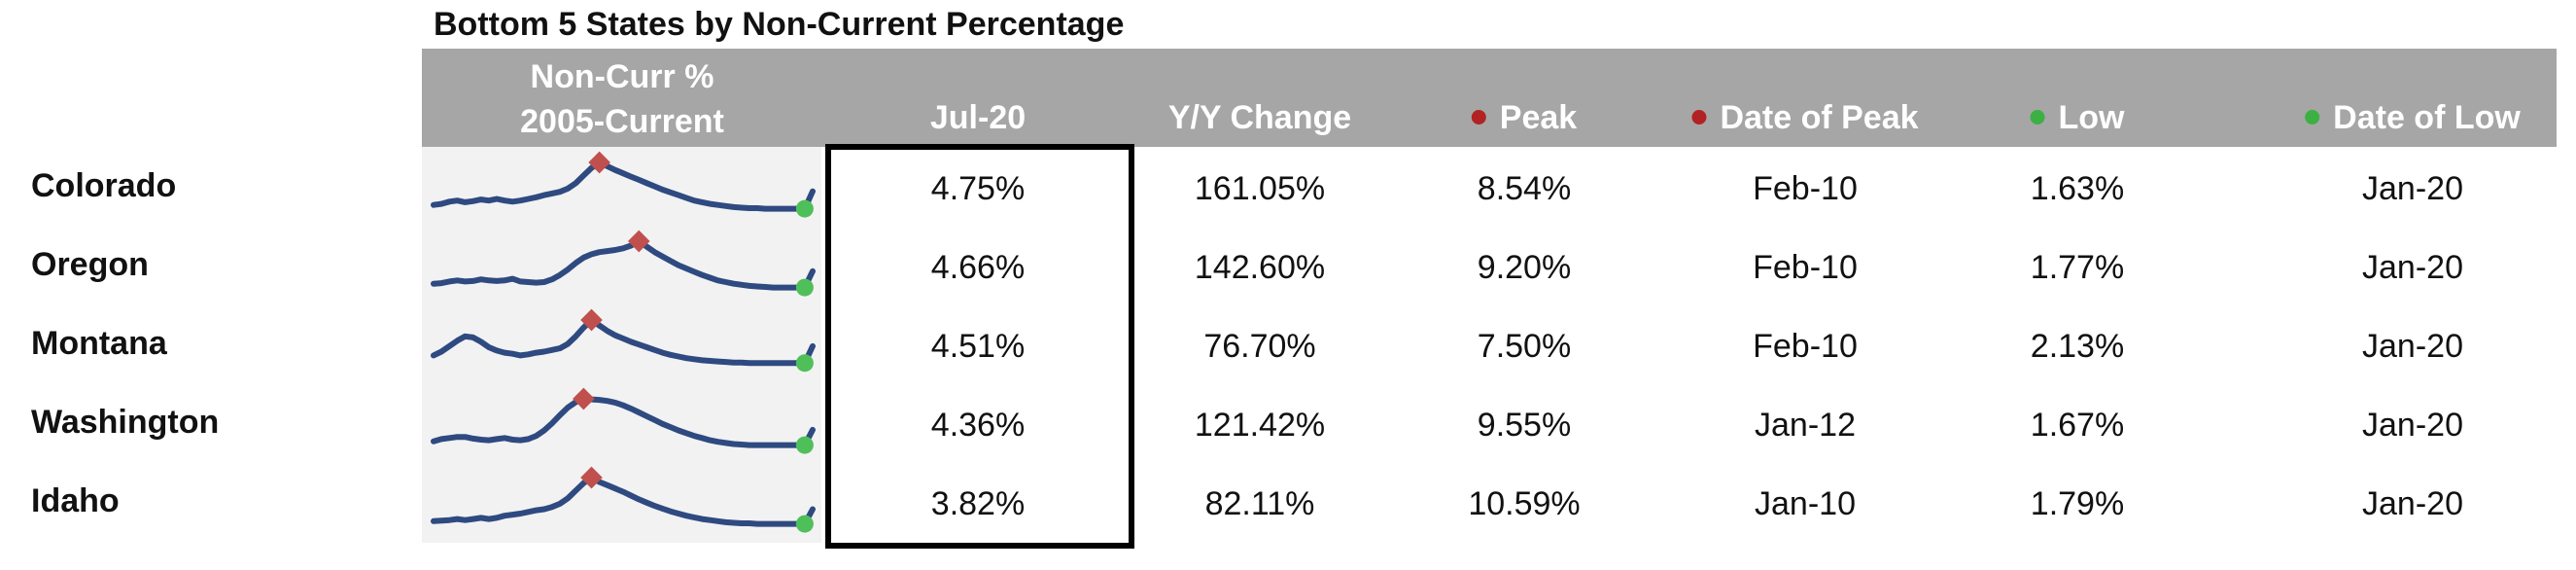 The width and height of the screenshot is (2576, 570). I want to click on current-value: 4.66%, so click(978, 268).